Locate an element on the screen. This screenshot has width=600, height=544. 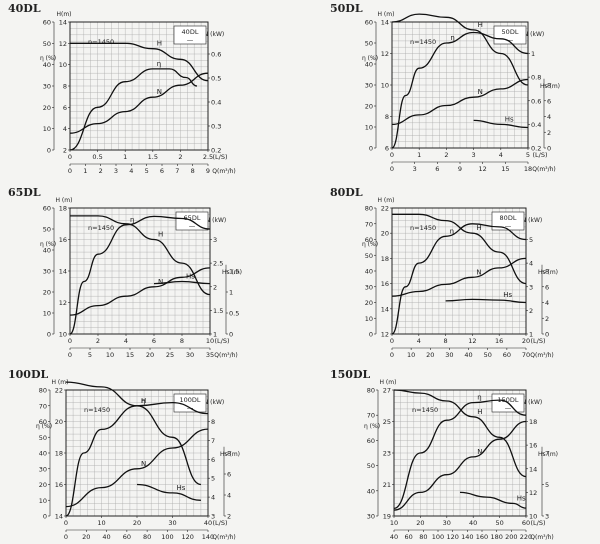
tick-label: 1.5 is located at coordinates (234, 272).